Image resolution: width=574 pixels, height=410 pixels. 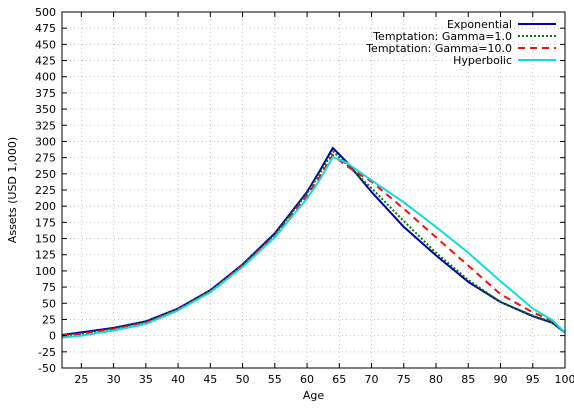 What do you see at coordinates (436, 379) in the screenshot?
I see `x-tick-label: 80` at bounding box center [436, 379].